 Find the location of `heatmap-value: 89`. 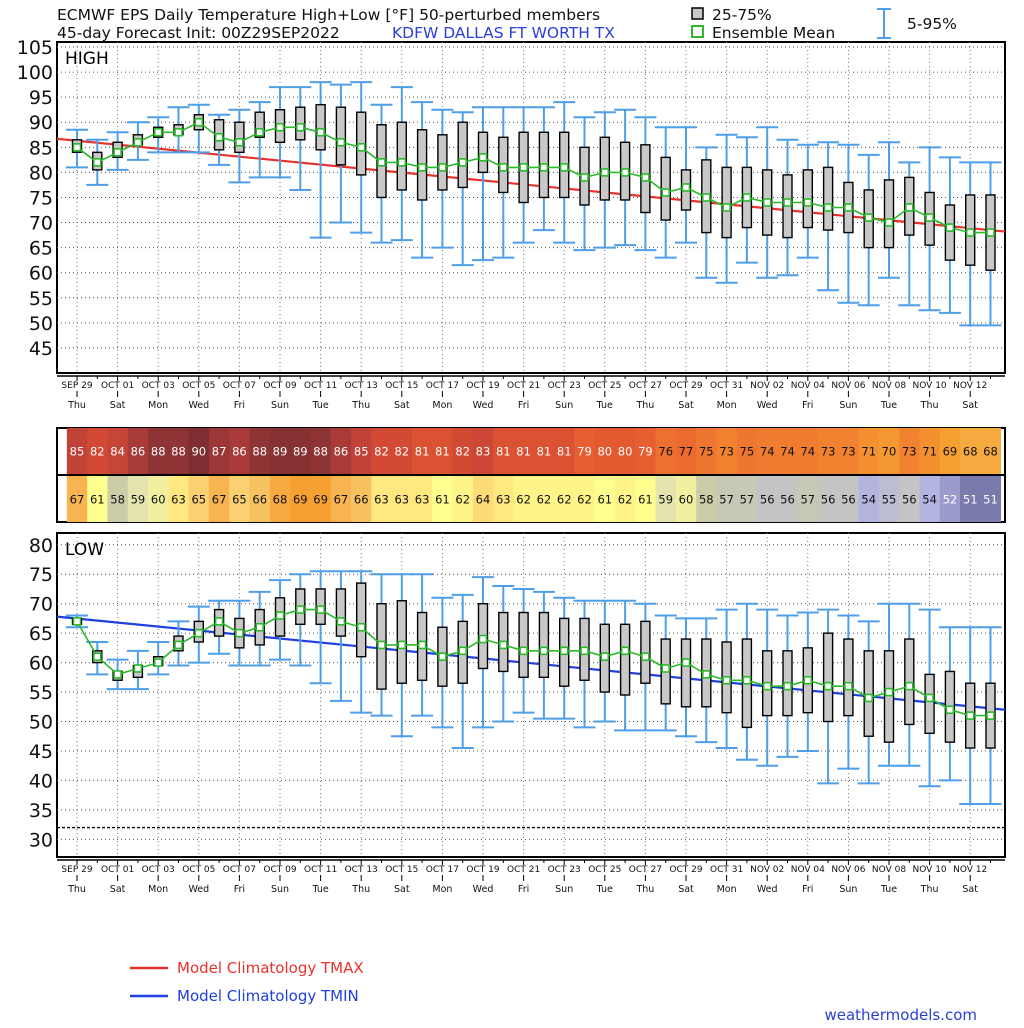

heatmap-value: 89 is located at coordinates (300, 452).